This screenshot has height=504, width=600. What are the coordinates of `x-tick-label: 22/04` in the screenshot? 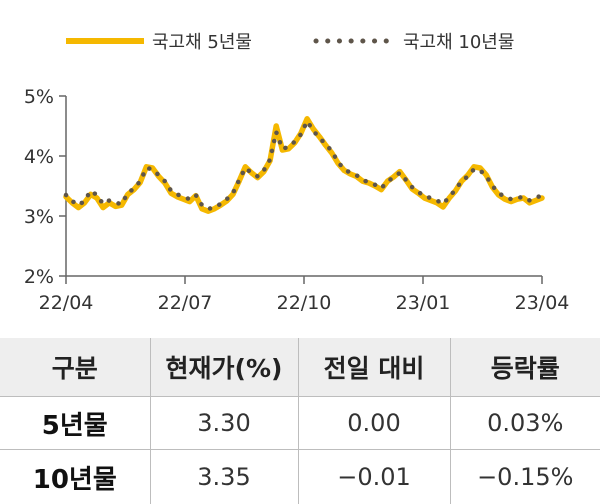 It's located at (66, 303).